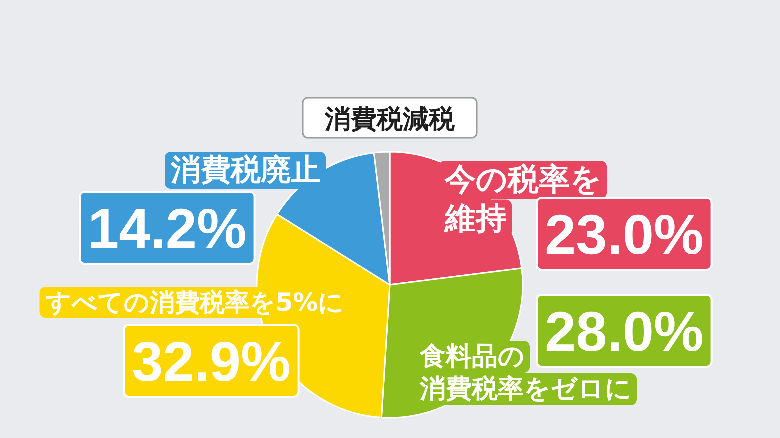  Describe the element at coordinates (624, 234) in the screenshot. I see `data-label: 23.0%` at that location.